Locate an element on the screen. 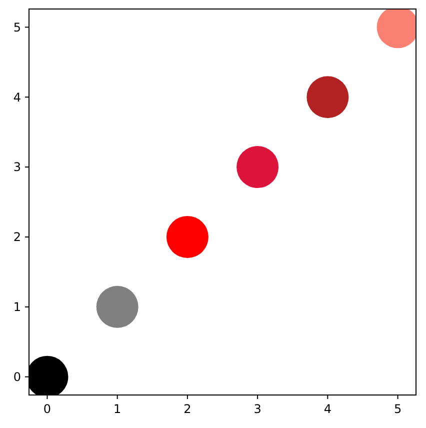  y-tick-label: 0 is located at coordinates (17, 377).